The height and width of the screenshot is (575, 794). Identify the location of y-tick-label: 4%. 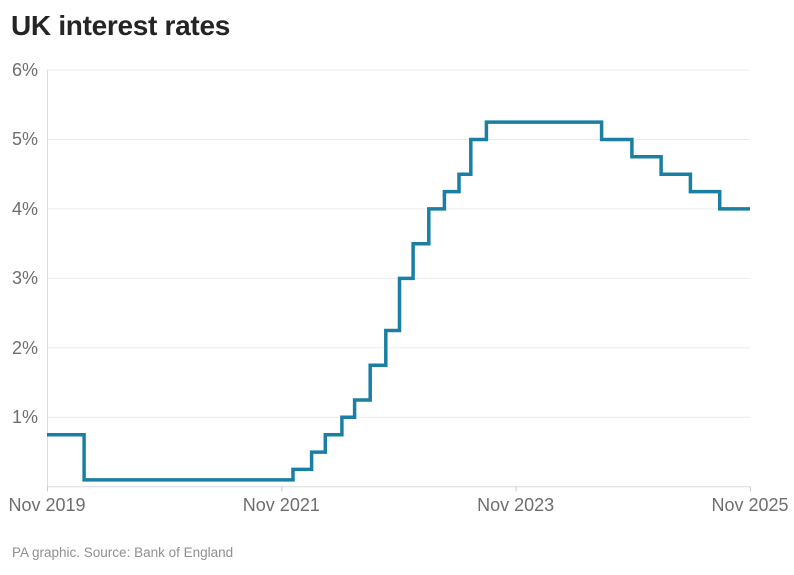
(24, 208).